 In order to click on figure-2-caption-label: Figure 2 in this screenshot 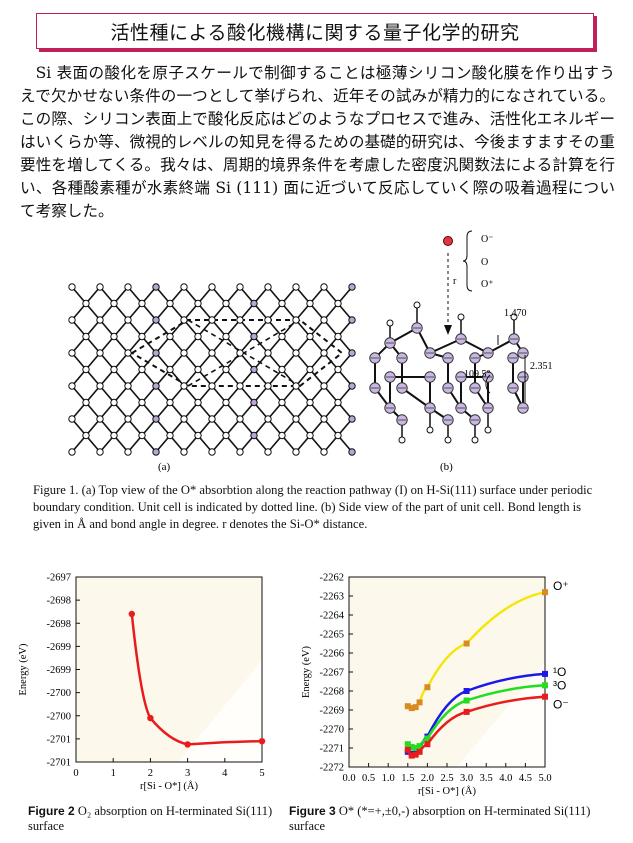, I will do `click(51, 811)`.